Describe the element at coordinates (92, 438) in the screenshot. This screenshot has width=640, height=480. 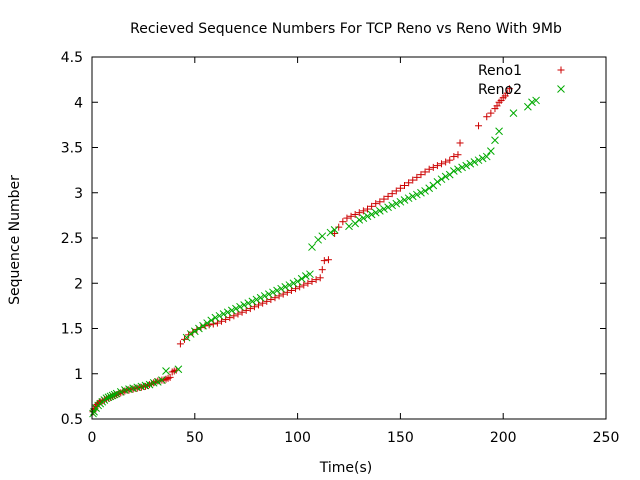
I see `x-tick-label: 0` at that location.